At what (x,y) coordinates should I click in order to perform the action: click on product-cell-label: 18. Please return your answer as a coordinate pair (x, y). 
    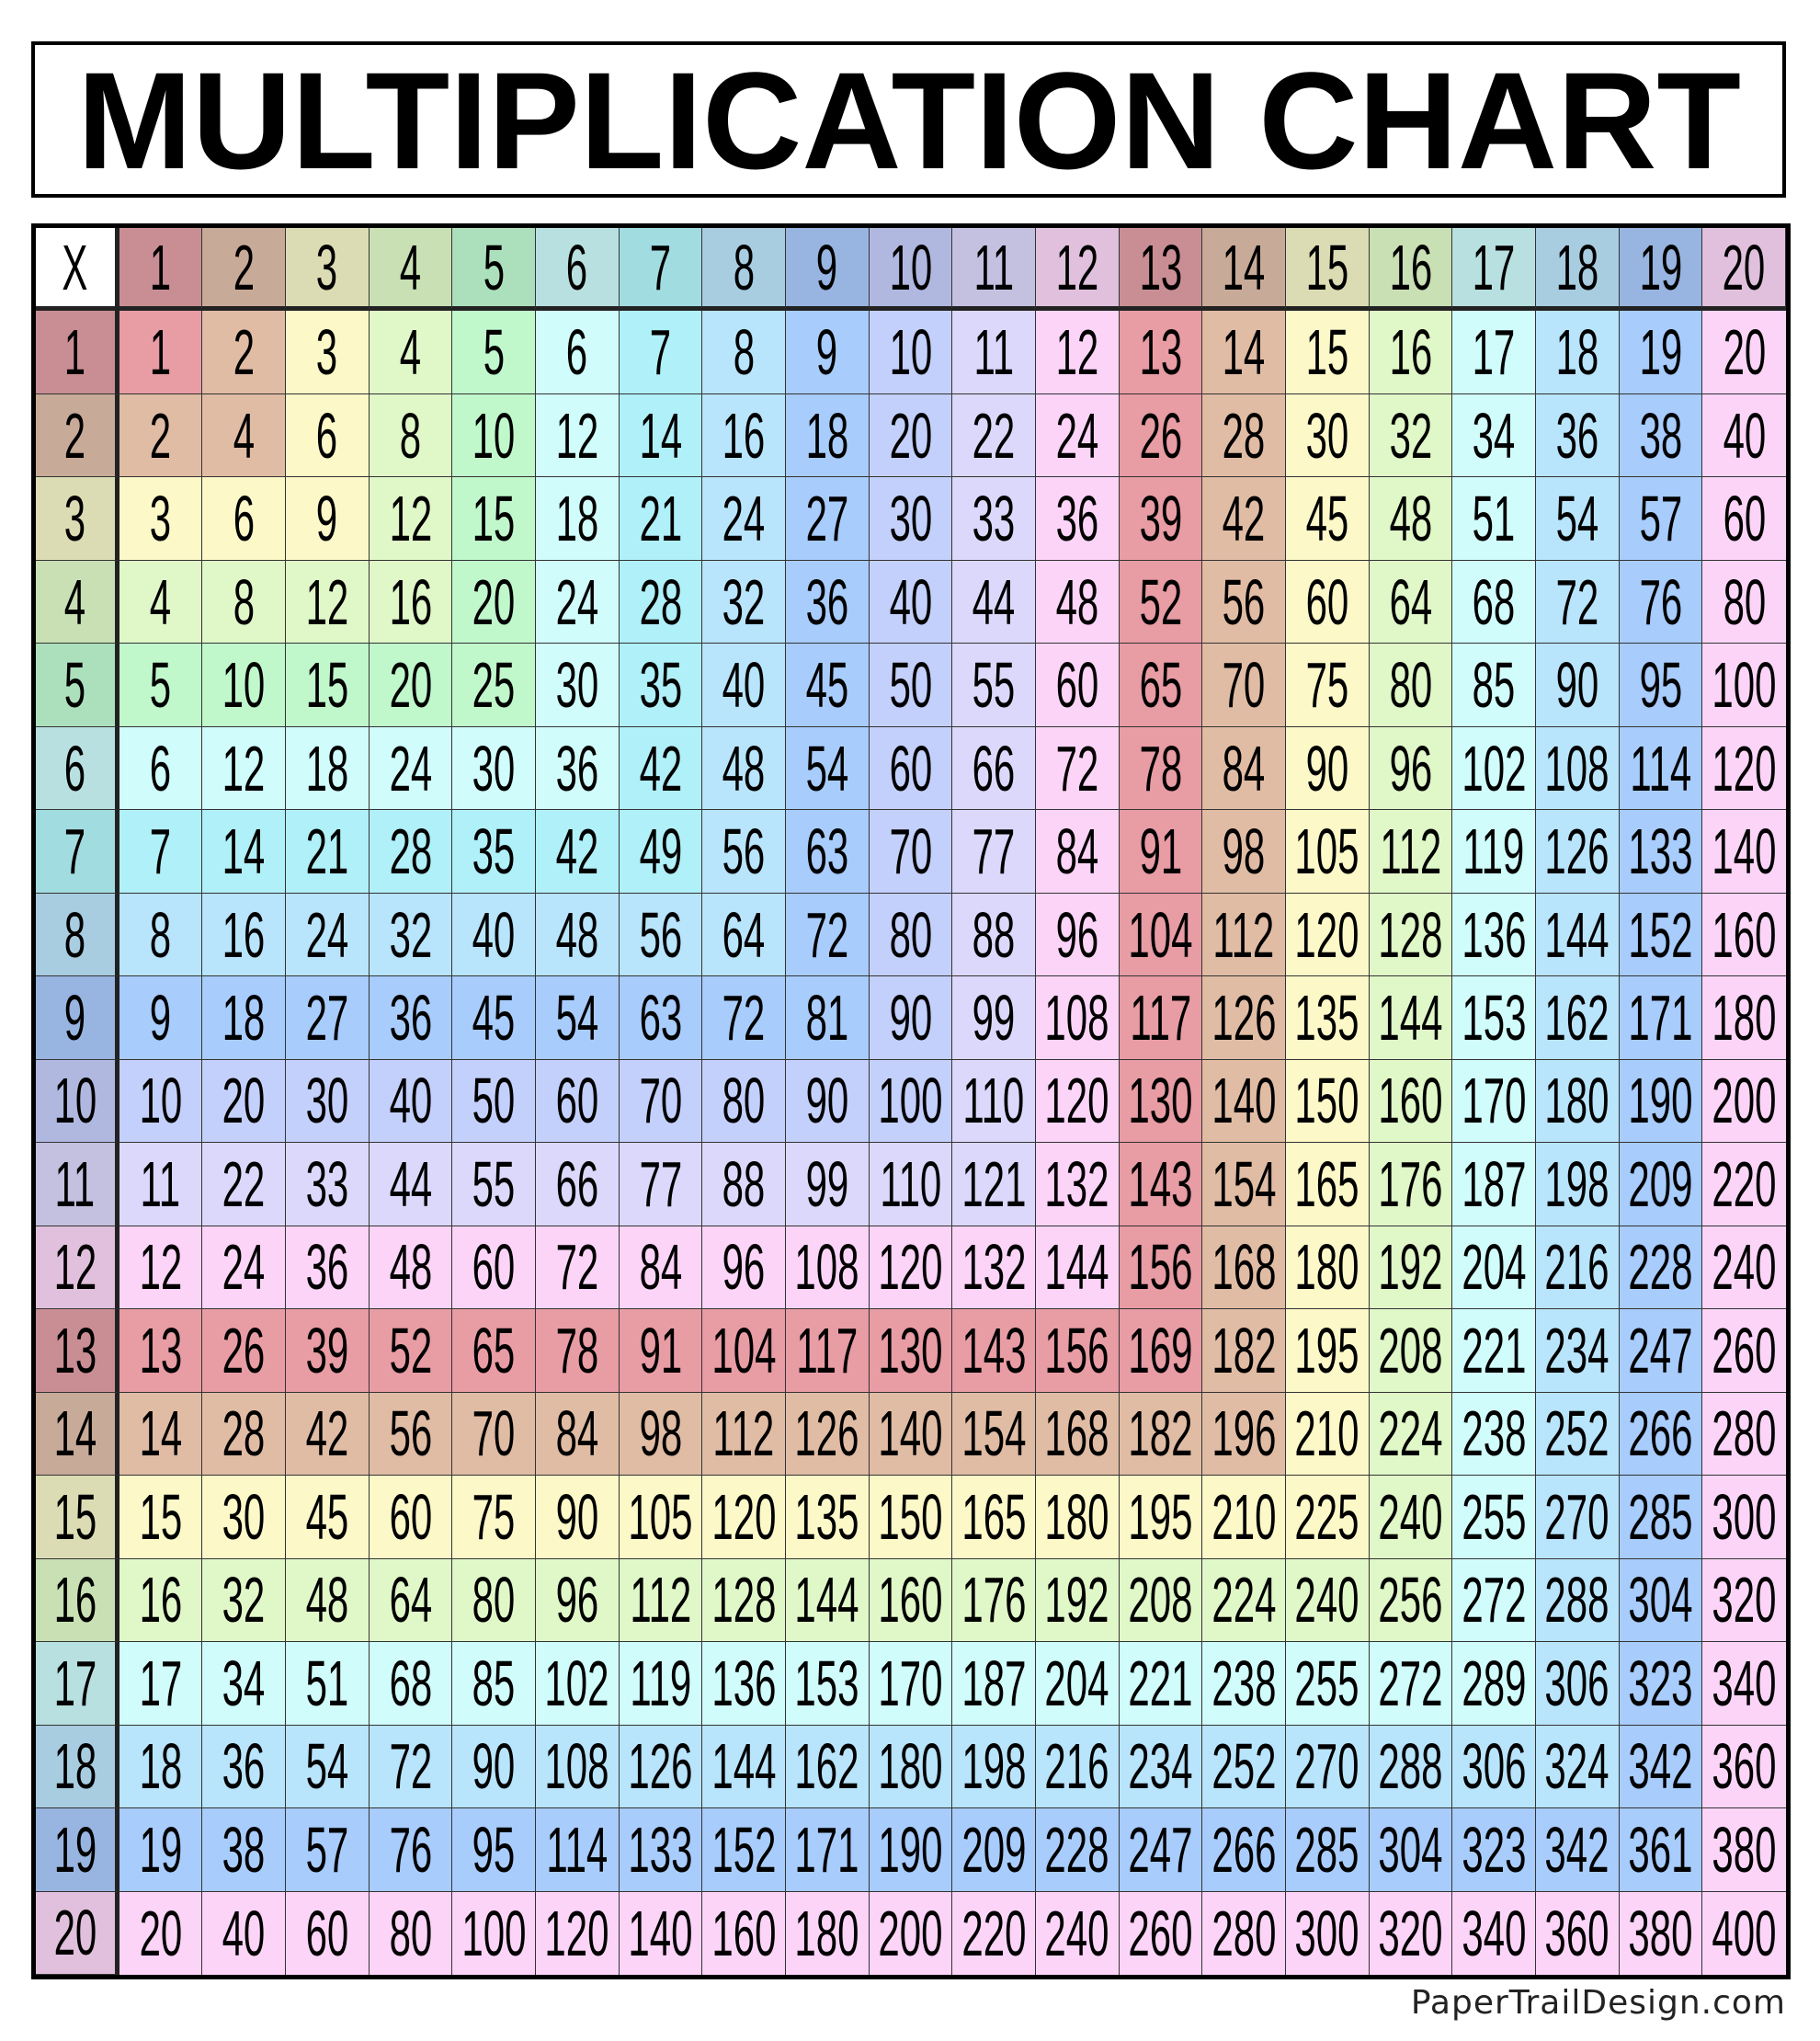
    Looking at the image, I should click on (160, 1767).